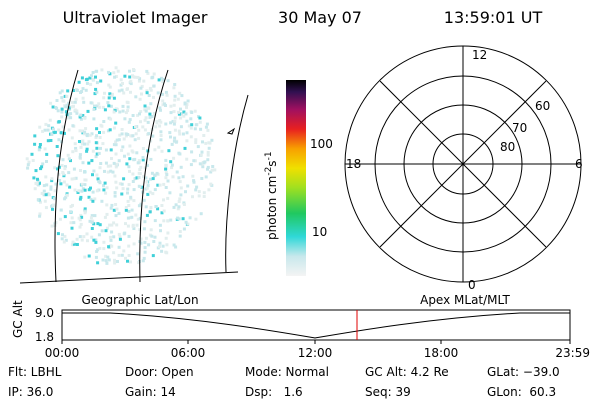 Image resolution: width=600 pixels, height=400 pixels. I want to click on timeline-xtick: 06:00, so click(188, 353).